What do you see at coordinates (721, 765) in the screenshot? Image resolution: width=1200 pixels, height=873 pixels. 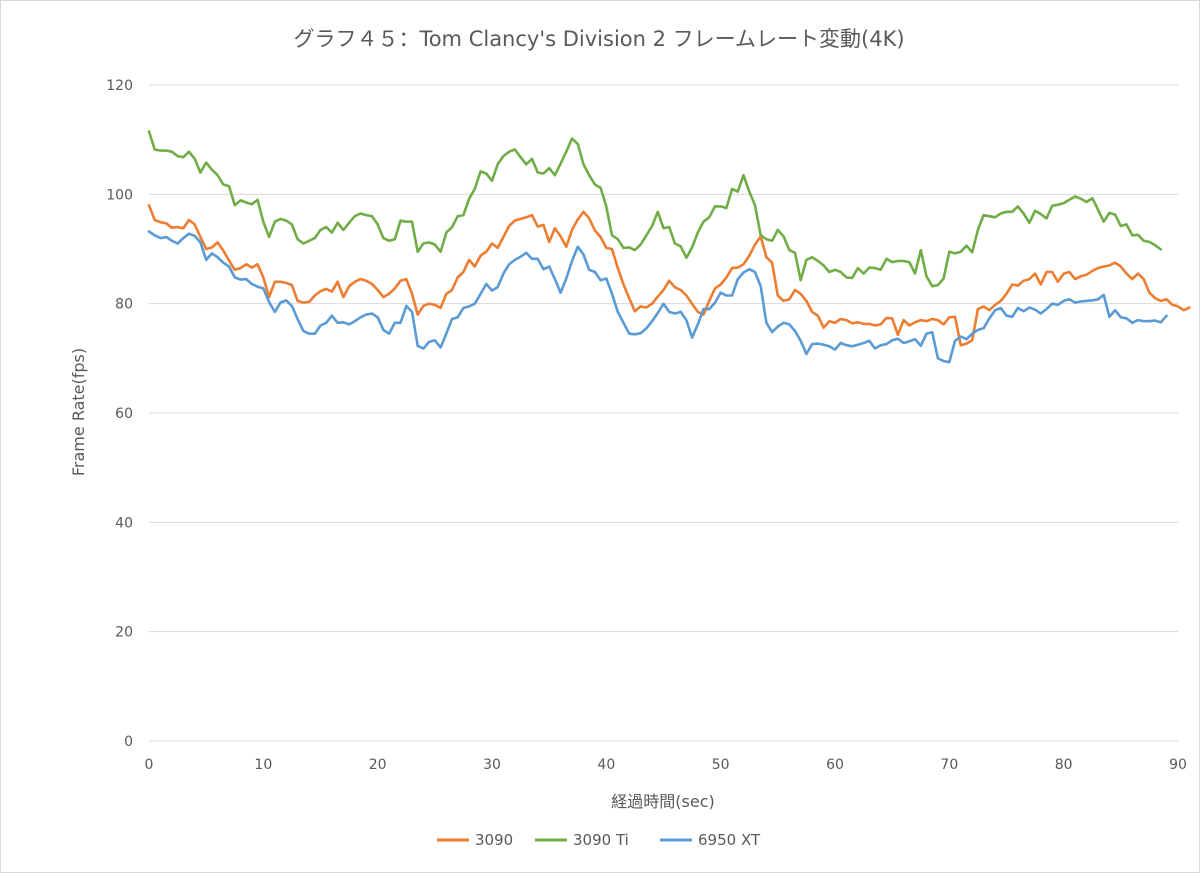 I see `x-tick-label: 50` at bounding box center [721, 765].